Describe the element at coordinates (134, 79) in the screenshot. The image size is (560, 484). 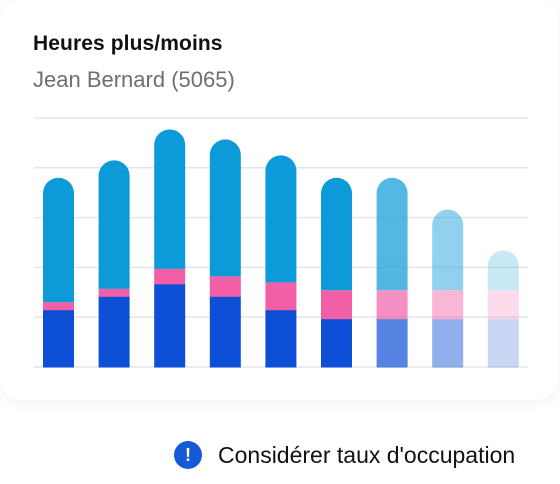
I see `chart-subtitle: Jean Bernard (5065)` at that location.